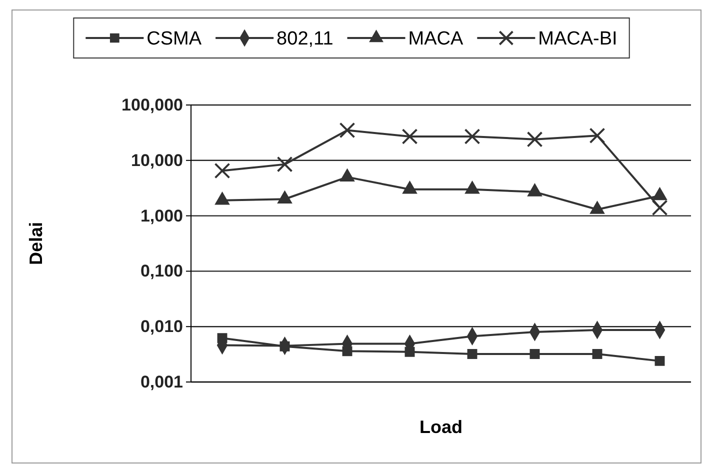 The image size is (703, 467). Describe the element at coordinates (36, 244) in the screenshot. I see `y-axis-title: Delai` at that location.